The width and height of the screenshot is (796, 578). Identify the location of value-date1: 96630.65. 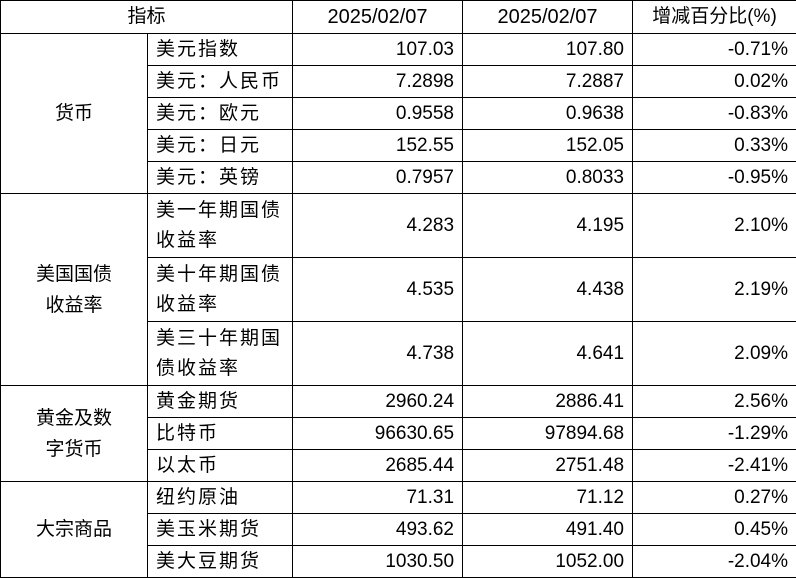
(378, 433).